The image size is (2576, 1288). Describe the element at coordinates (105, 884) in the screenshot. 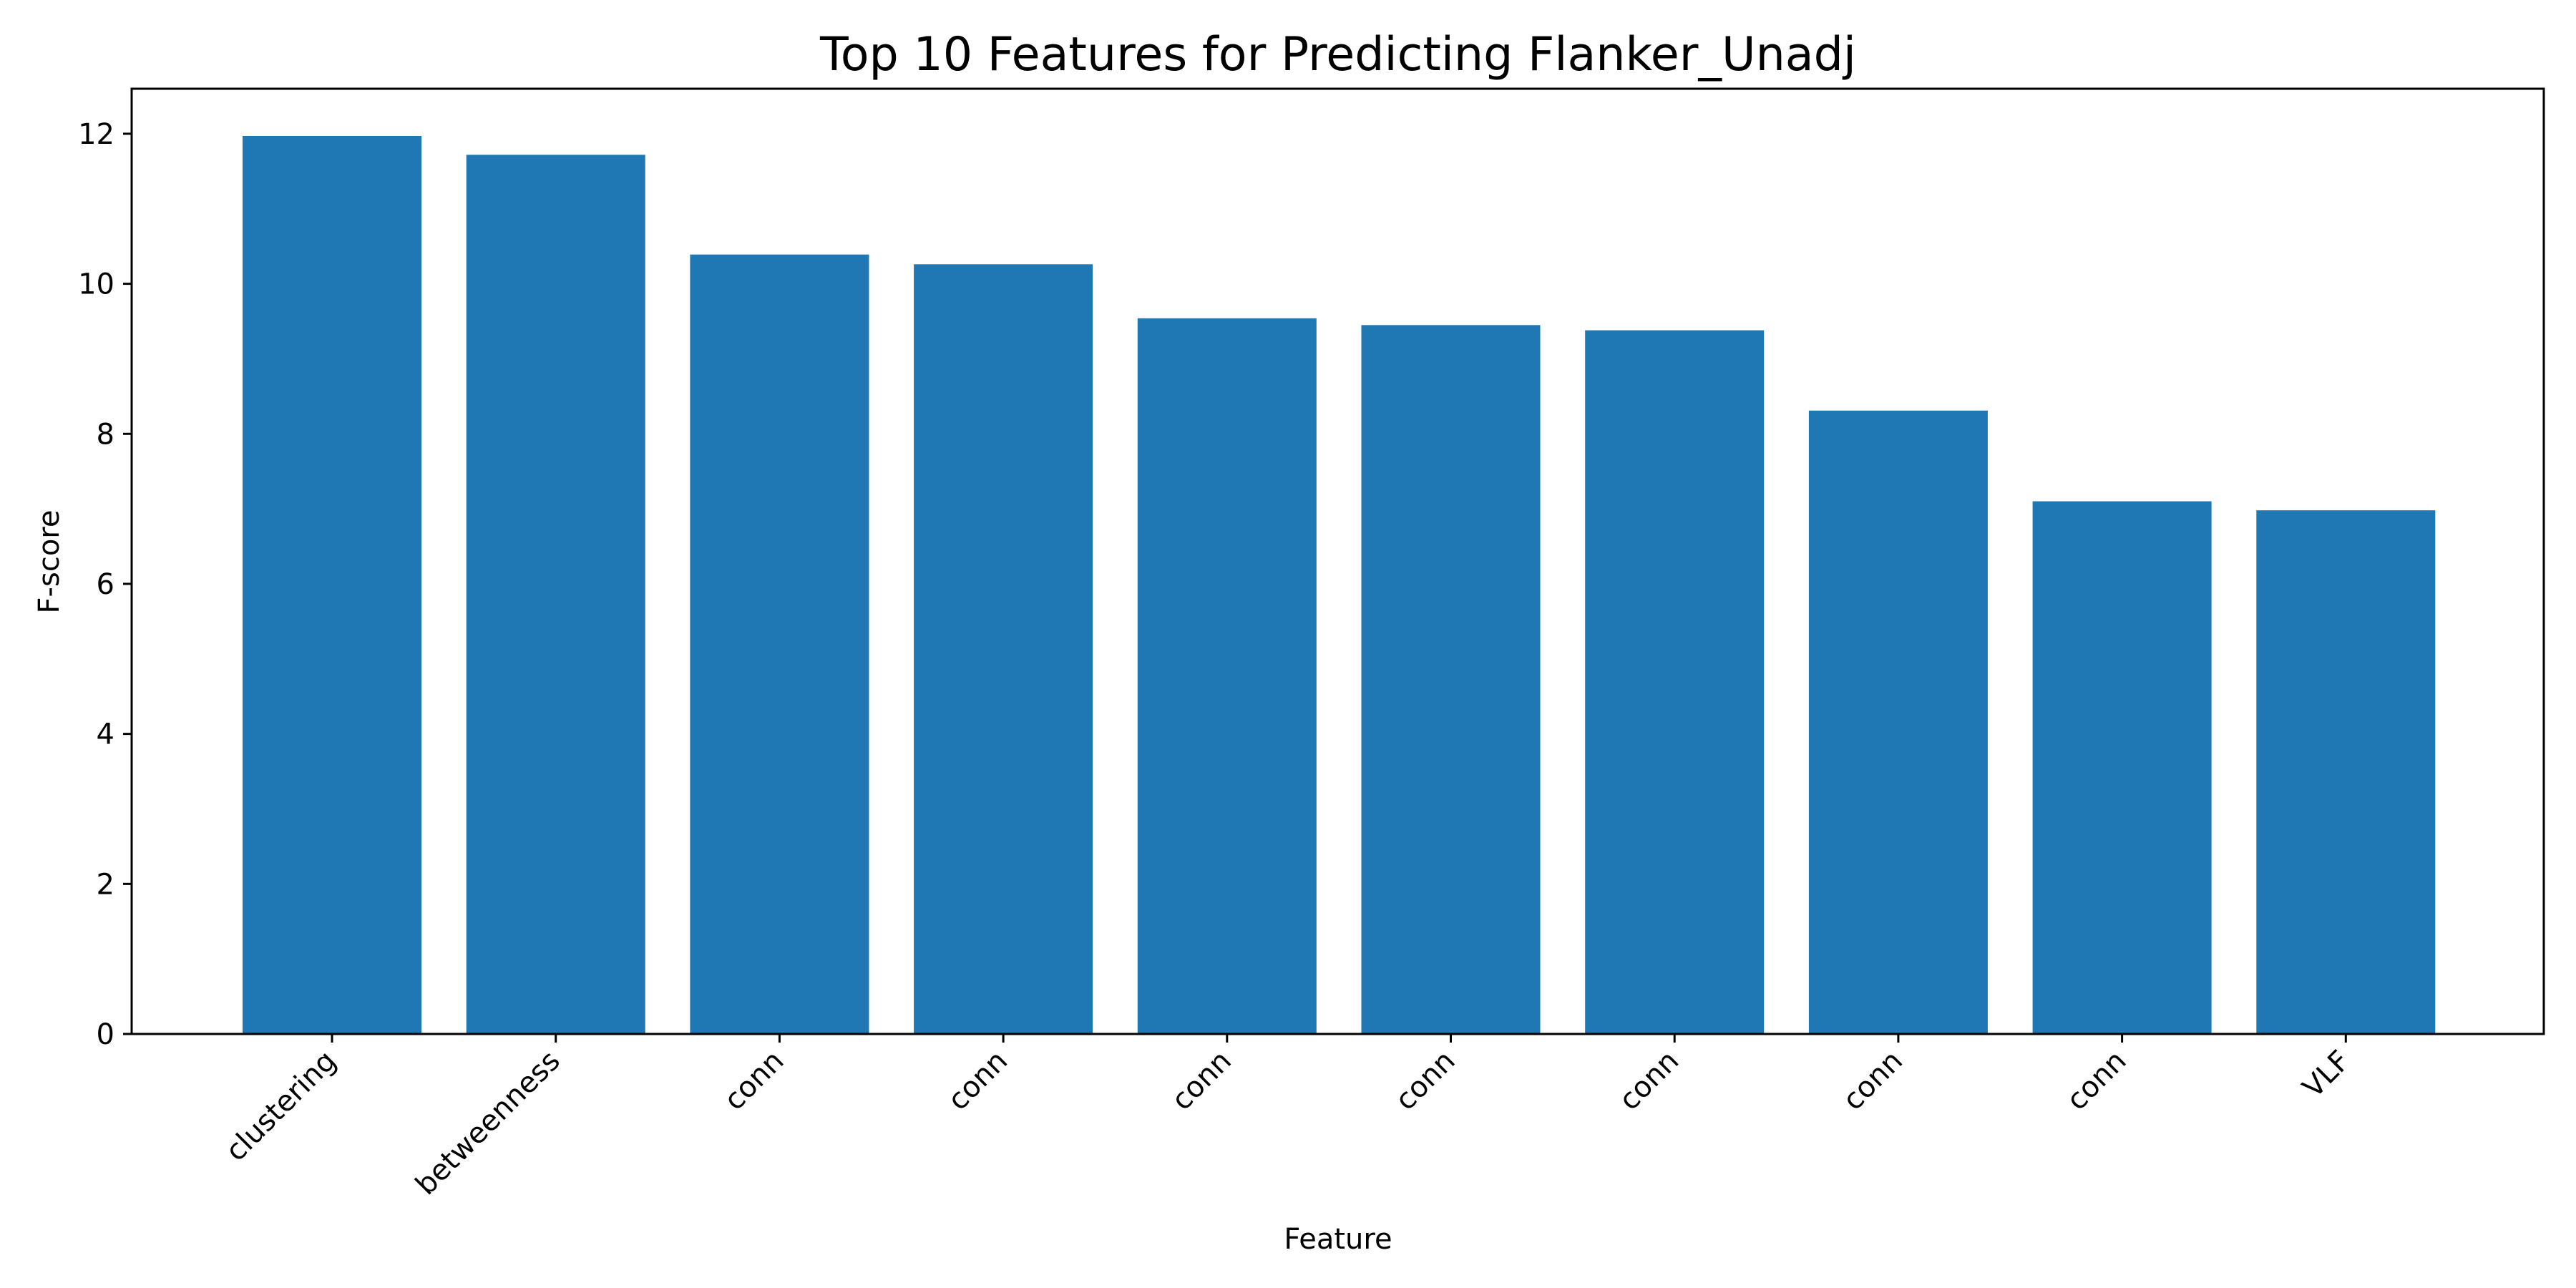

I see `y-tick-label: 2` at that location.